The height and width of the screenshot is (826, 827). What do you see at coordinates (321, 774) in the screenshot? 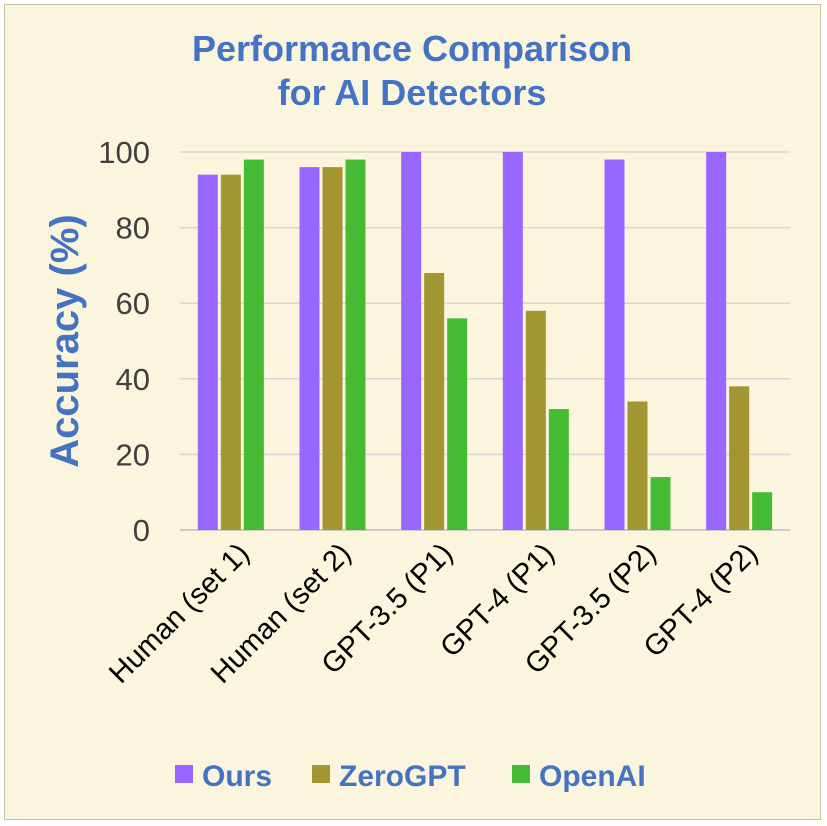
I see `legend-swatch-zerogpt` at bounding box center [321, 774].